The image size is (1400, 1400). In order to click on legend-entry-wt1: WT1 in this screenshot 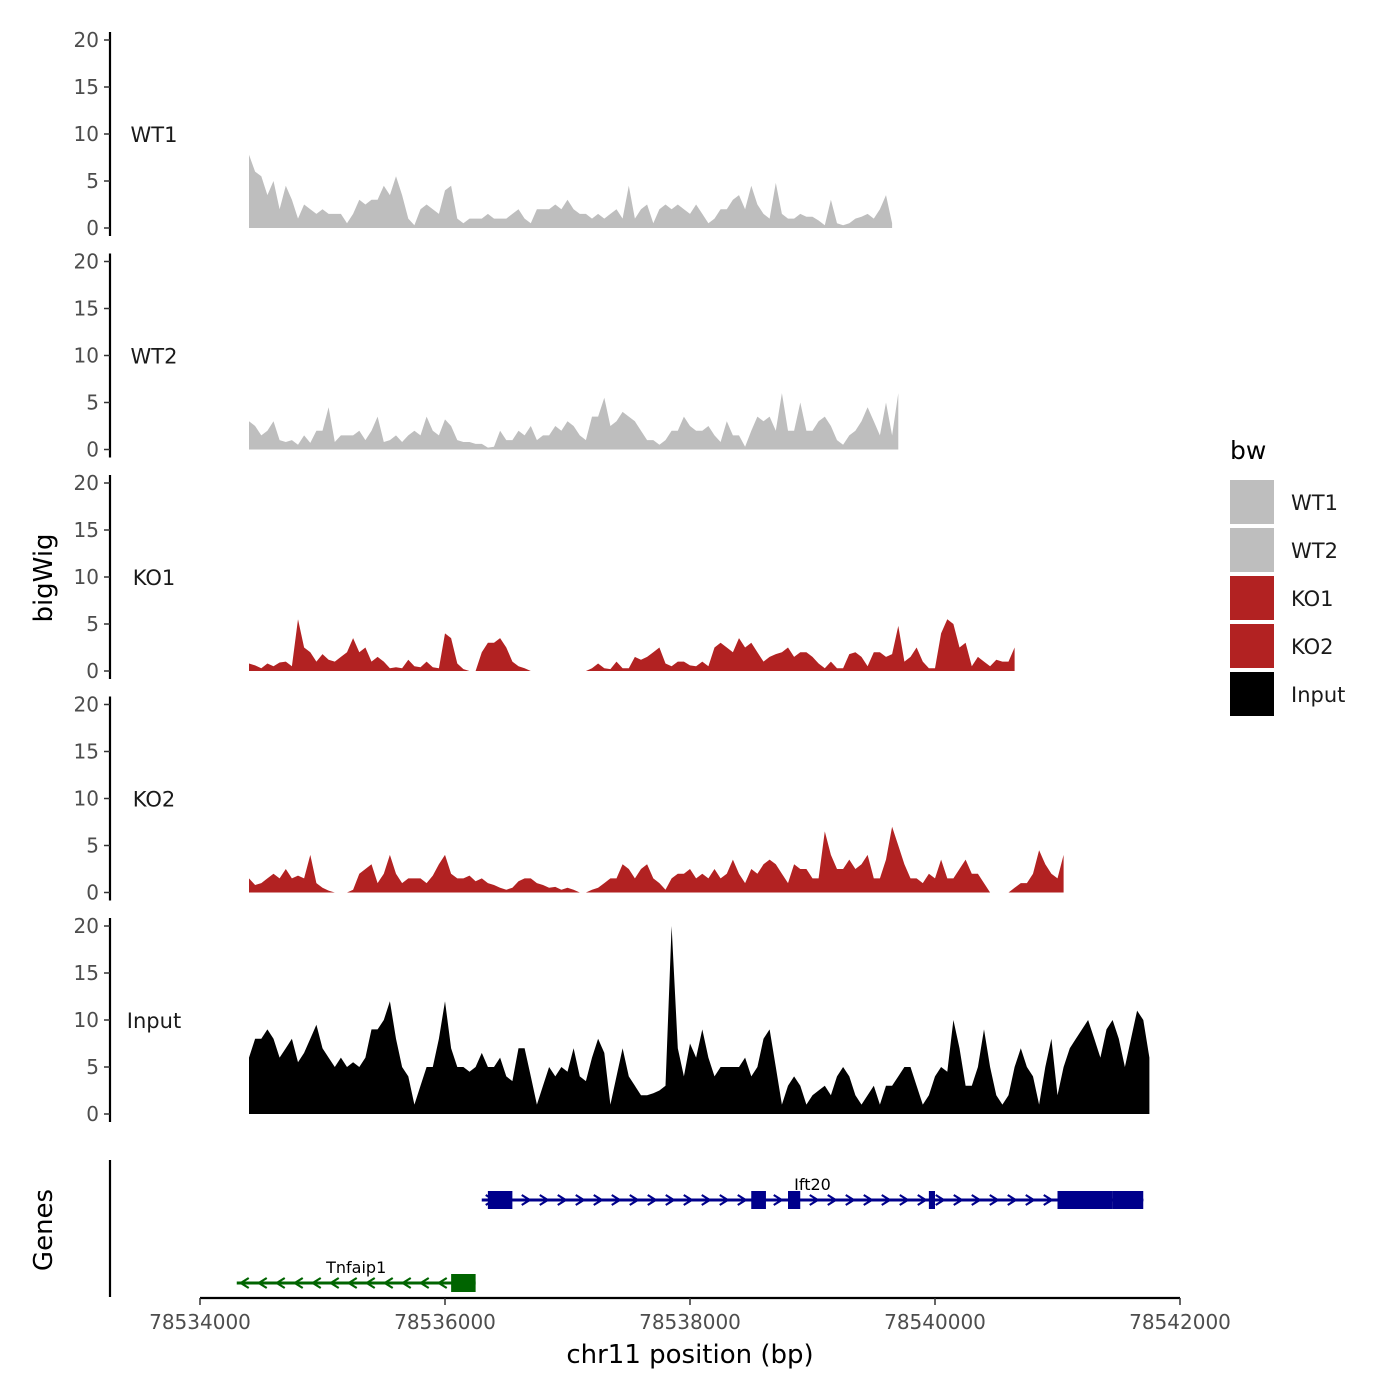, I will do `click(1284, 502)`.